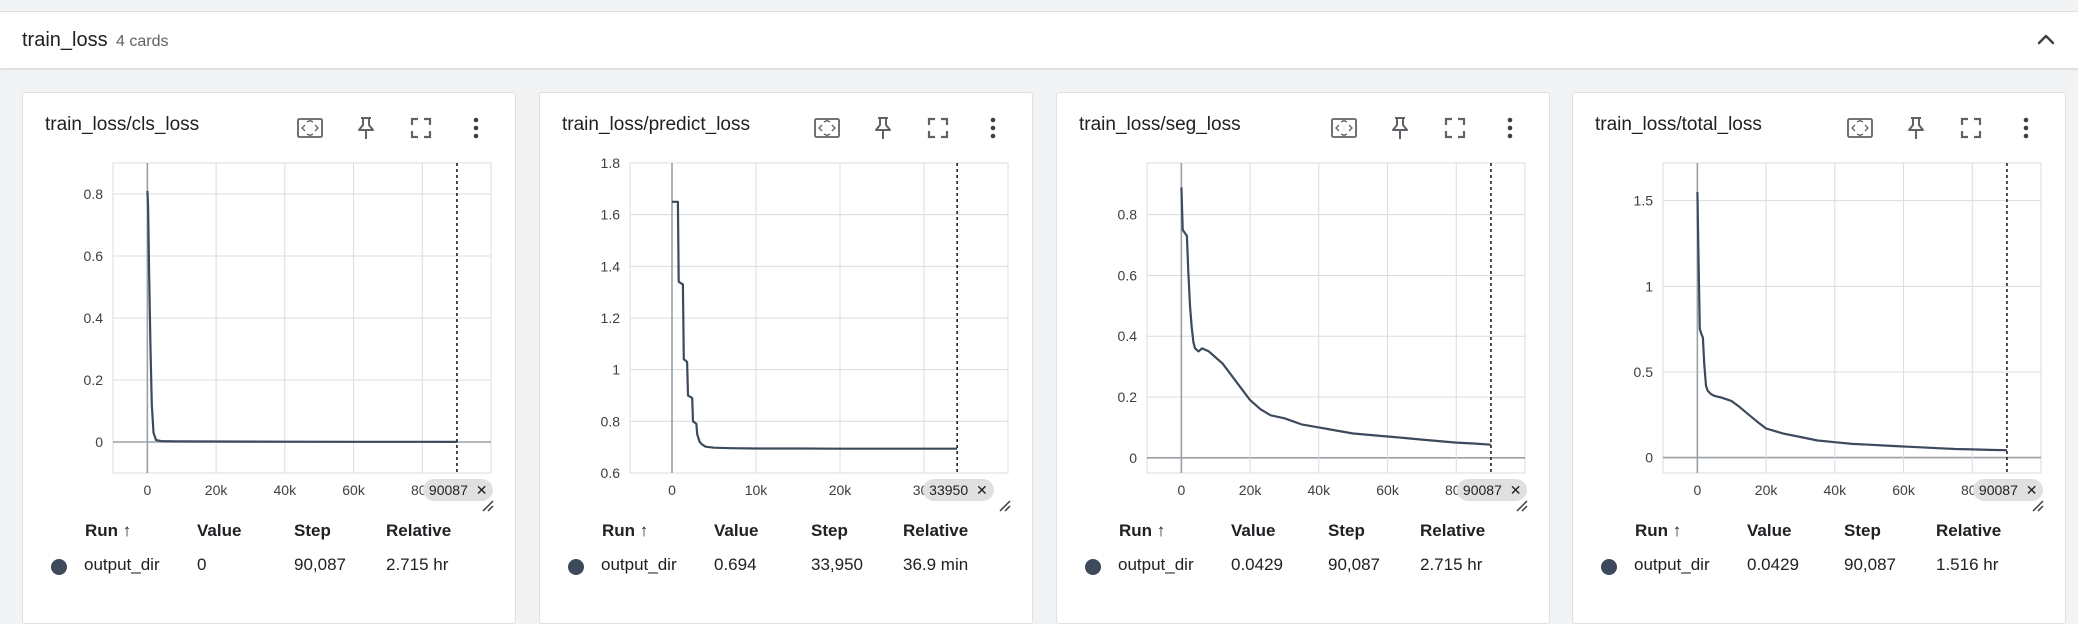 This screenshot has width=2078, height=624. What do you see at coordinates (611, 266) in the screenshot?
I see `y-tick-label: 1.4` at bounding box center [611, 266].